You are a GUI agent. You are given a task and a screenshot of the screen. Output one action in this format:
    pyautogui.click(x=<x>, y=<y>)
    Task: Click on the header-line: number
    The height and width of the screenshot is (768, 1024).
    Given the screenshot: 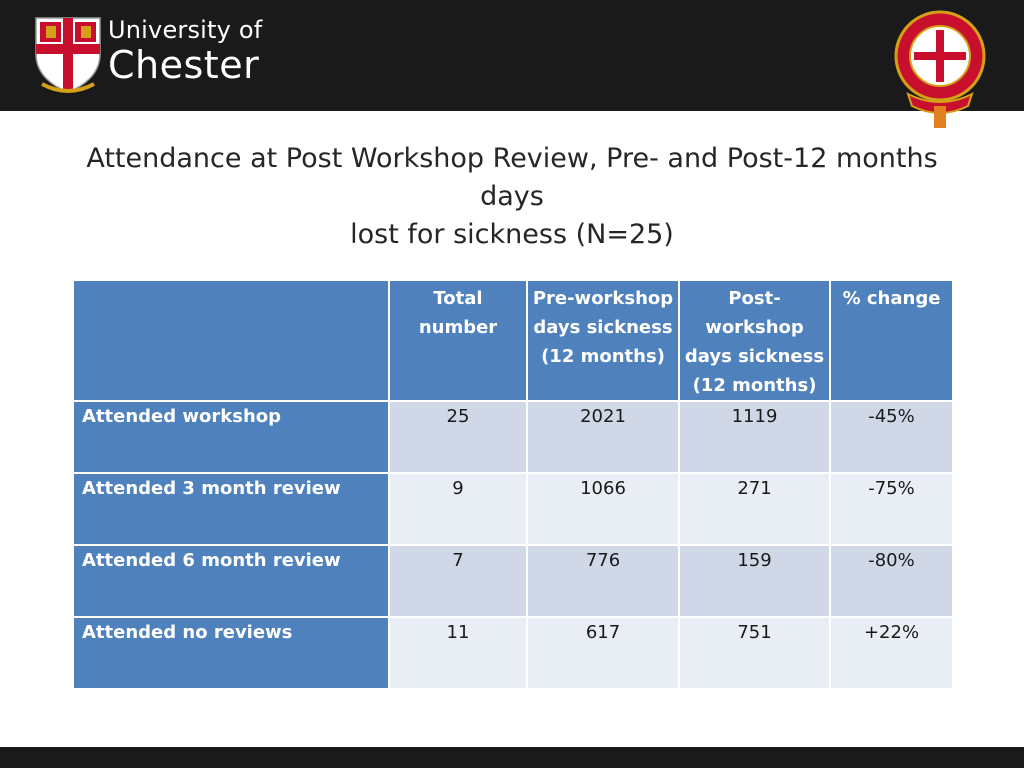 What is the action you would take?
    pyautogui.click(x=458, y=327)
    